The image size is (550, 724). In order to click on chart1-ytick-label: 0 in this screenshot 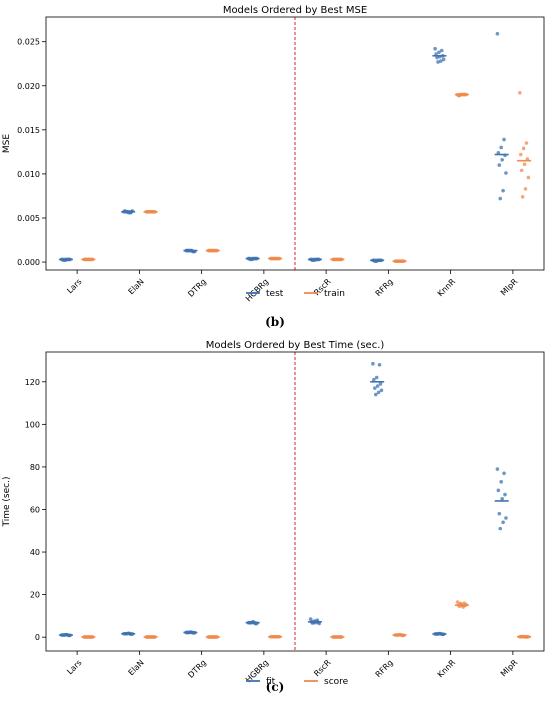, I will do `click(37, 637)`.